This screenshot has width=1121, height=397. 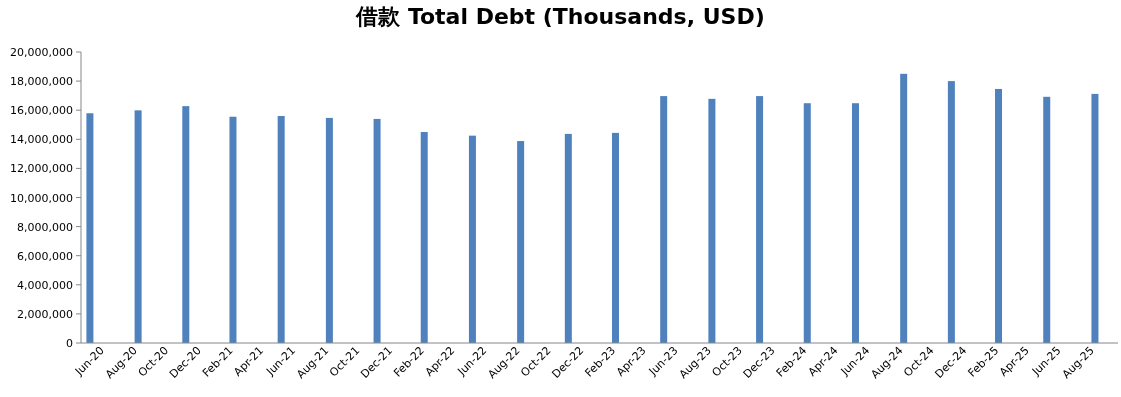 I want to click on y-tick-label: 12,000,000, so click(x=41, y=169).